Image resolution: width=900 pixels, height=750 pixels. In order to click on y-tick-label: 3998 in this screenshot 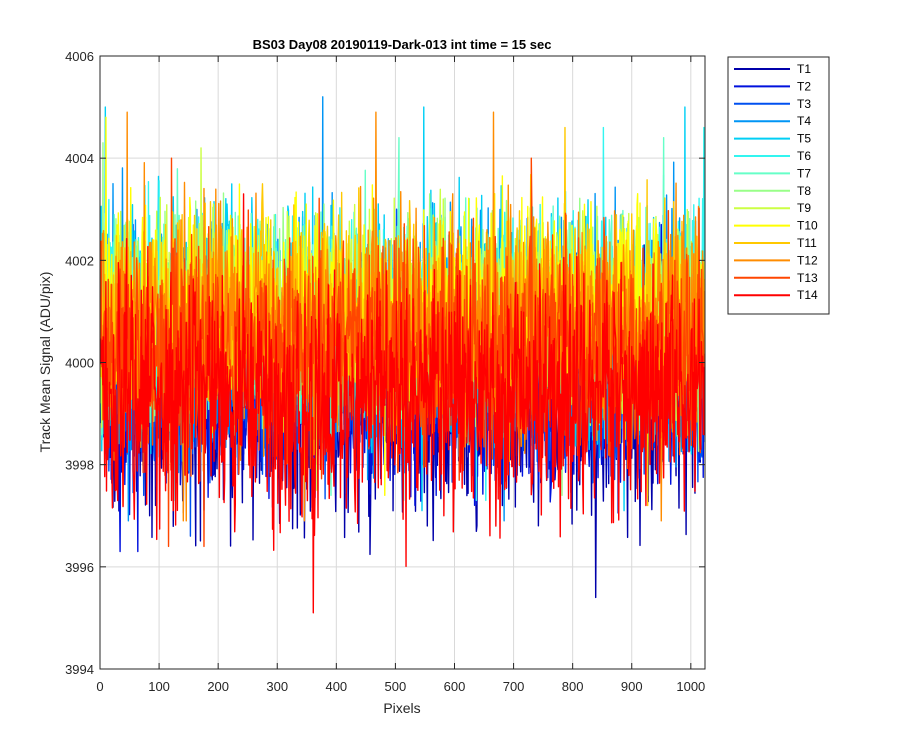, I will do `click(79, 465)`.